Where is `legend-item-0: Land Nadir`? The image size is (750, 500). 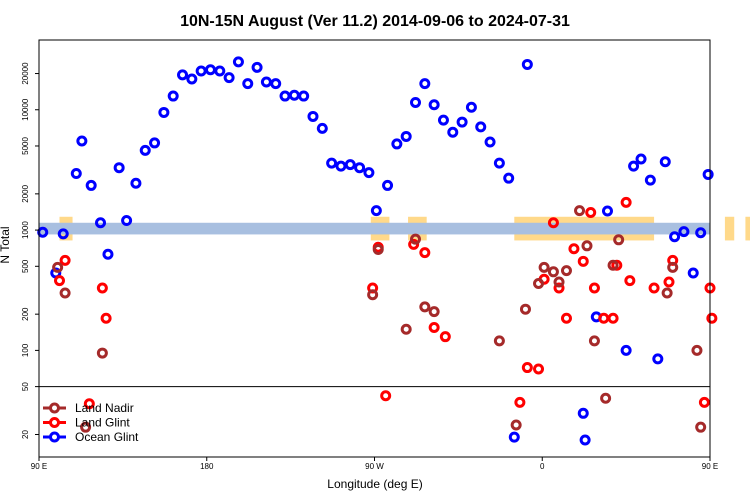 legend-item-0: Land Nadir is located at coordinates (88, 408).